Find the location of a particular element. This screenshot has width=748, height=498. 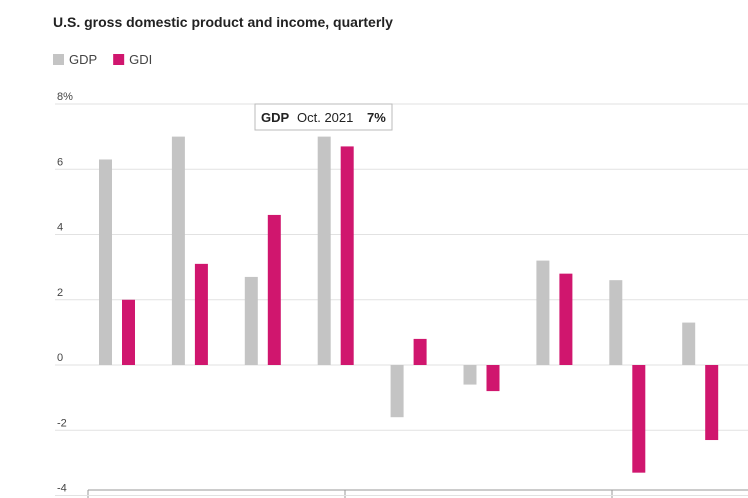

tooltip-box is located at coordinates (323, 117).